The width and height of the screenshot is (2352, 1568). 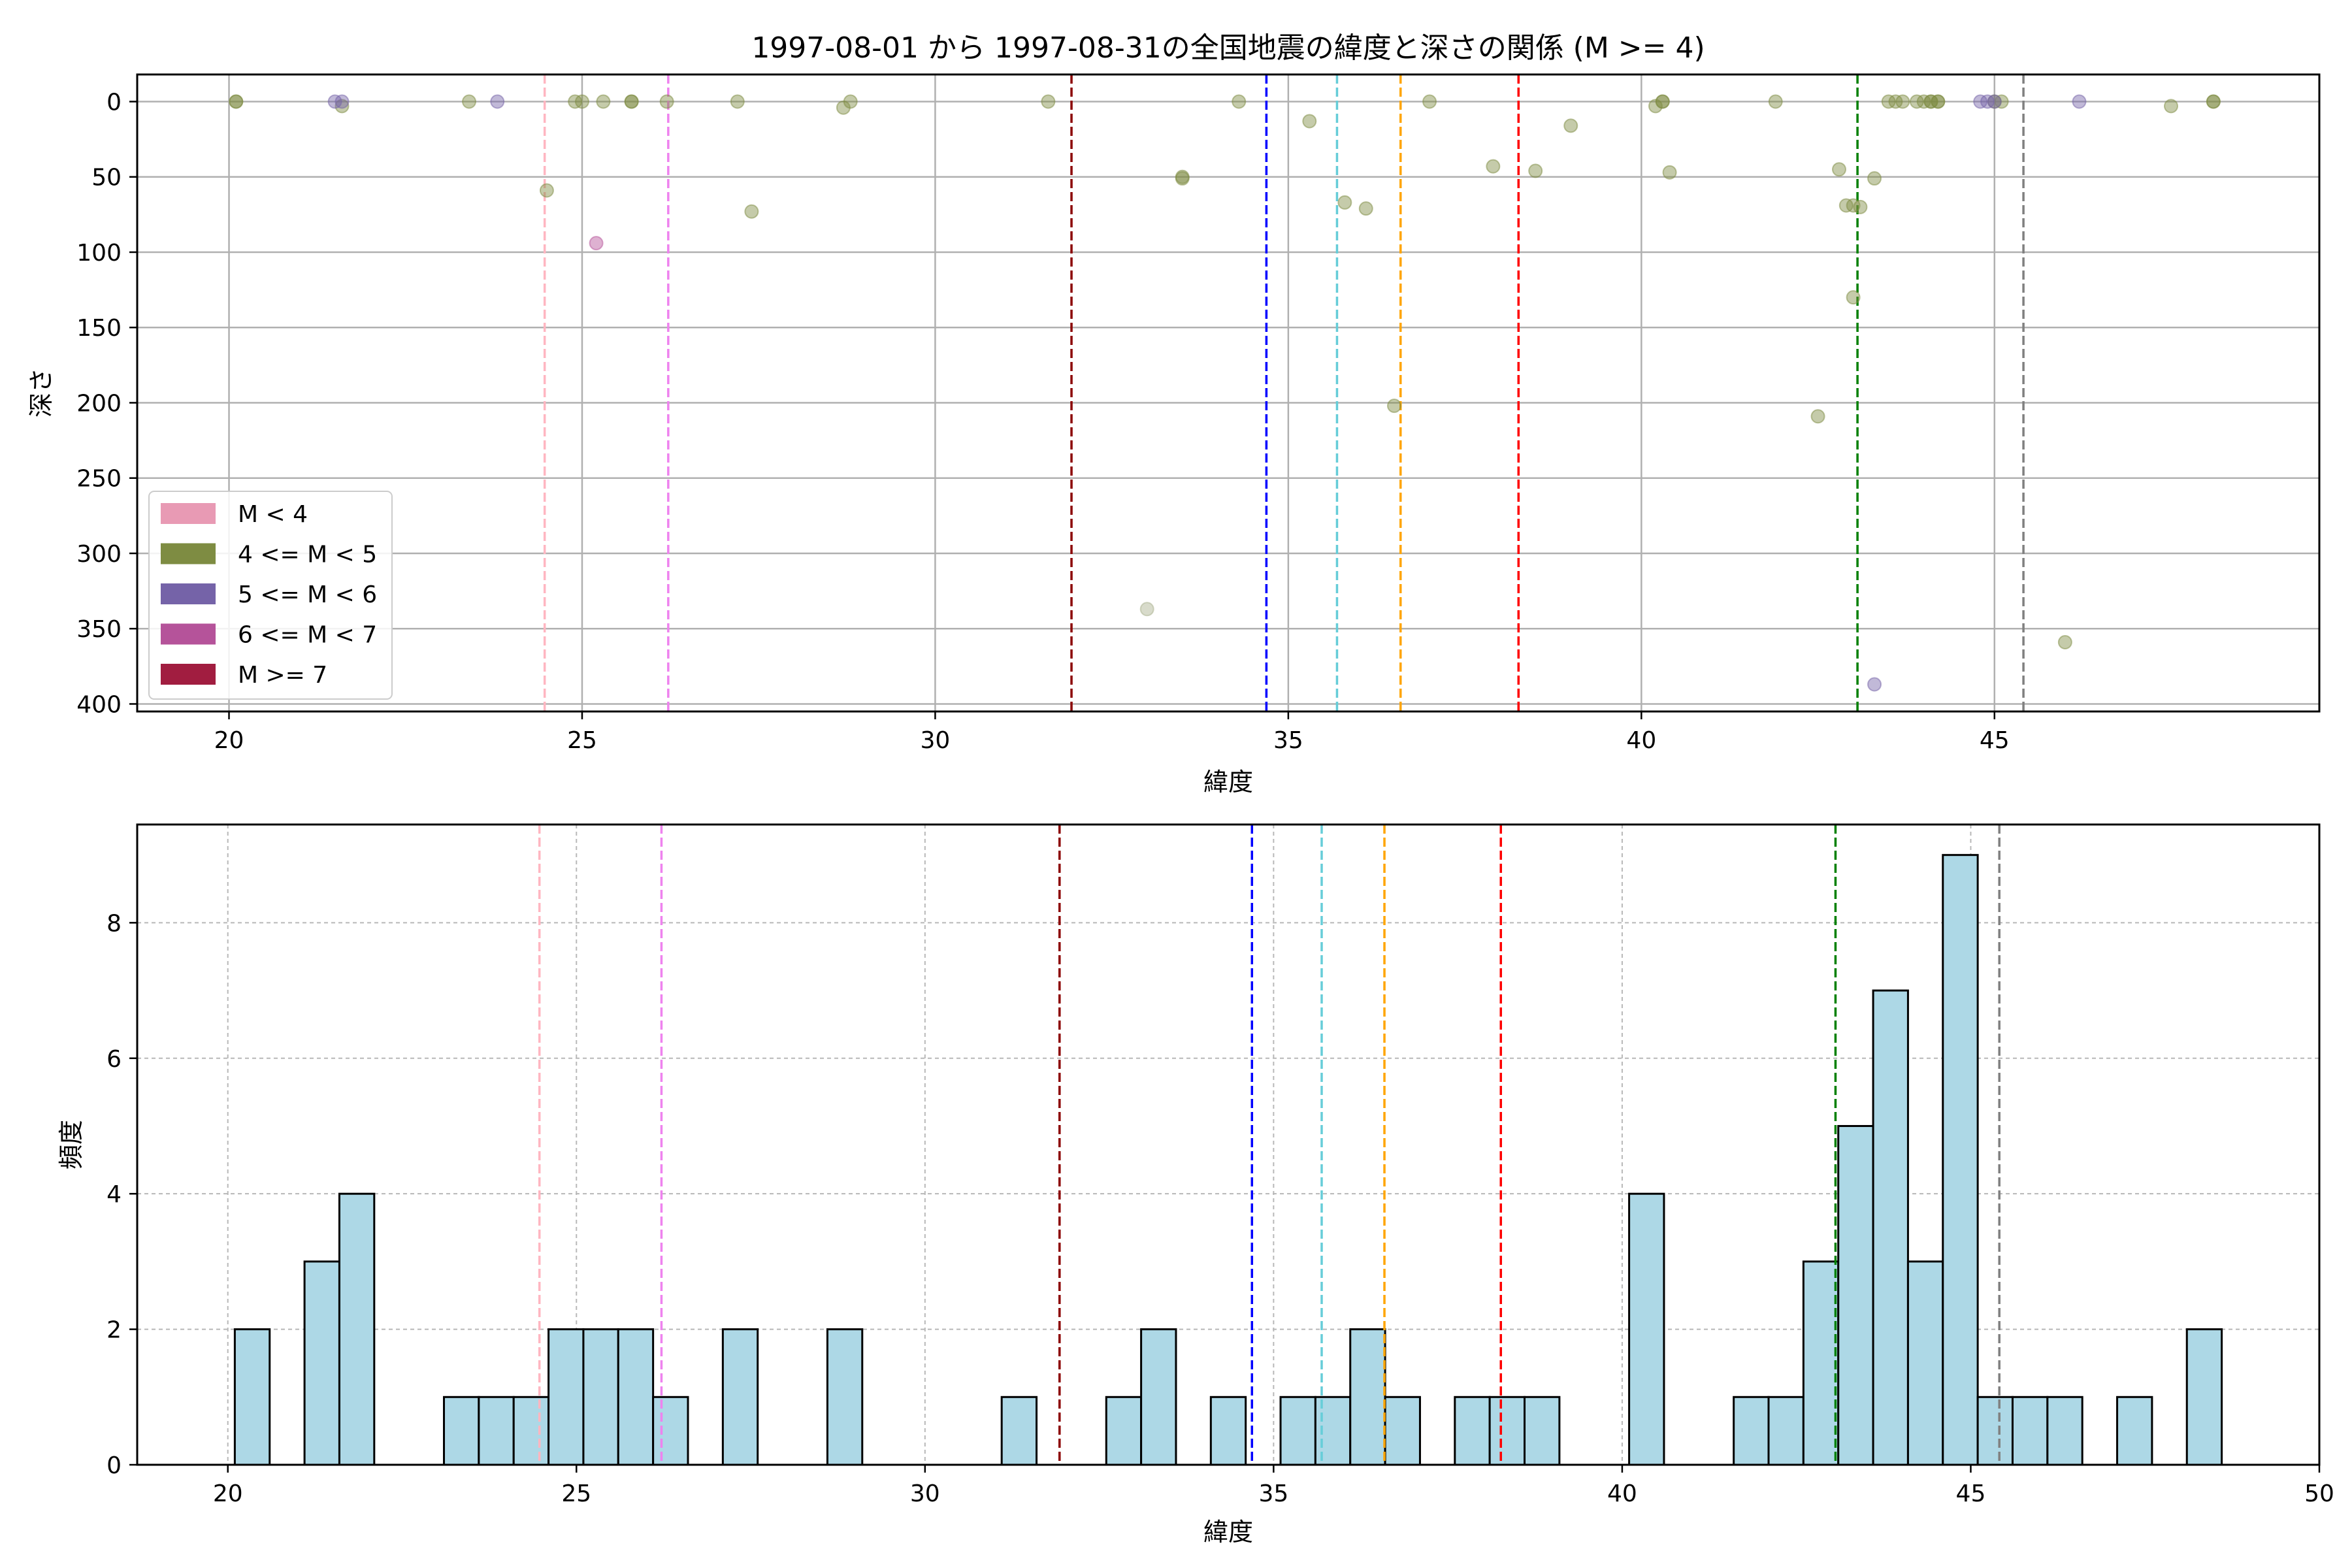 What do you see at coordinates (114, 1059) in the screenshot?
I see `histogram-y-tick-label: 6` at bounding box center [114, 1059].